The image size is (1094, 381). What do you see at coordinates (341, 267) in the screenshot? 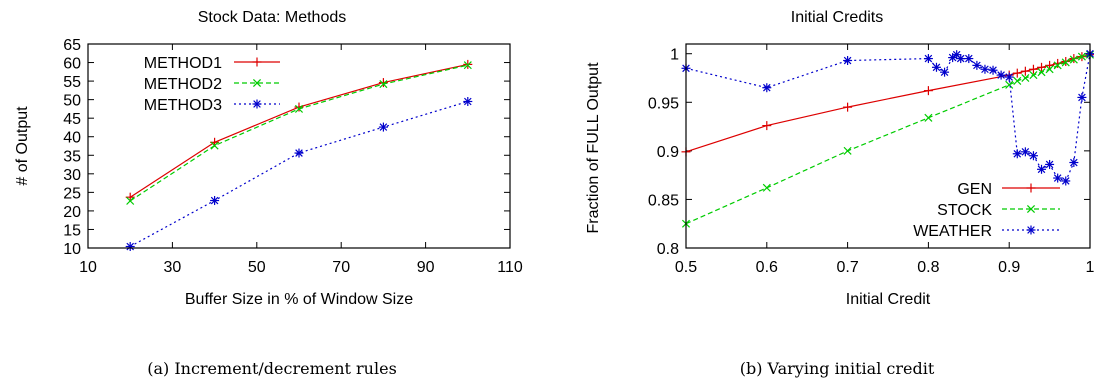
I see `x-tick-label: 70` at bounding box center [341, 267].